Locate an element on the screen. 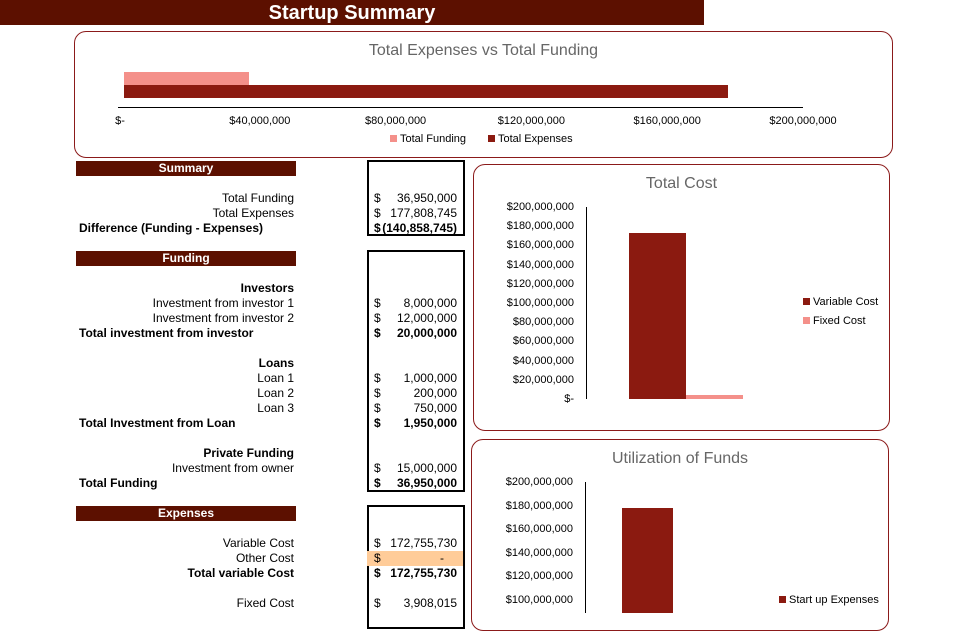 The width and height of the screenshot is (974, 631). legend-item: Fixed Cost is located at coordinates (834, 321).